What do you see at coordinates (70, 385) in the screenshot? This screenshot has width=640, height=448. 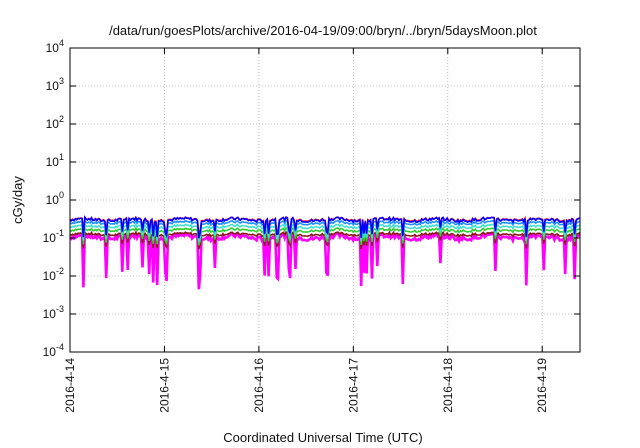 I see `x-tick-label: 2016-4-14` at bounding box center [70, 385].